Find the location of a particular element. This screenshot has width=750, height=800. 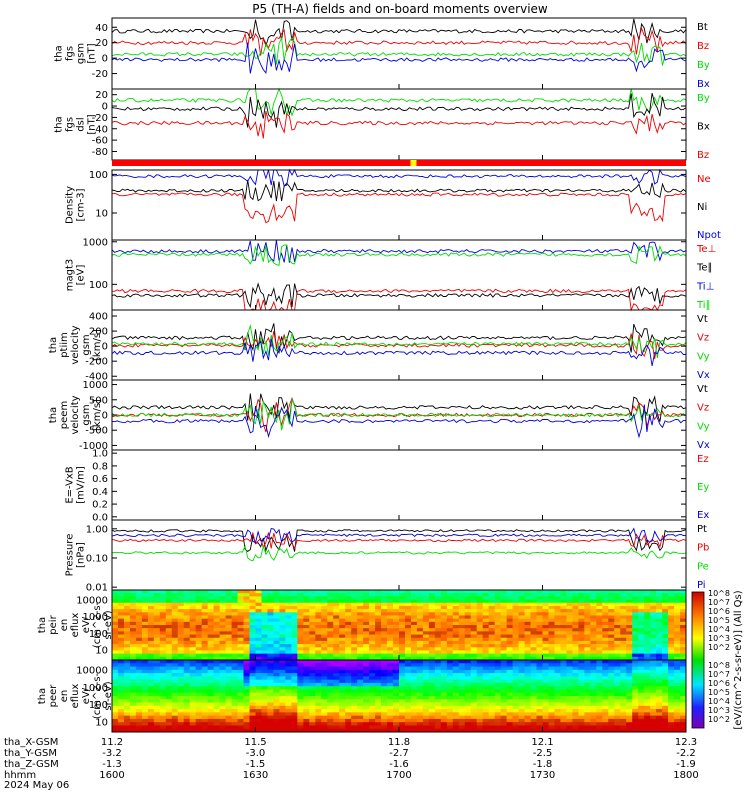

y-axis-label-line: [nT] is located at coordinates (92, 53).